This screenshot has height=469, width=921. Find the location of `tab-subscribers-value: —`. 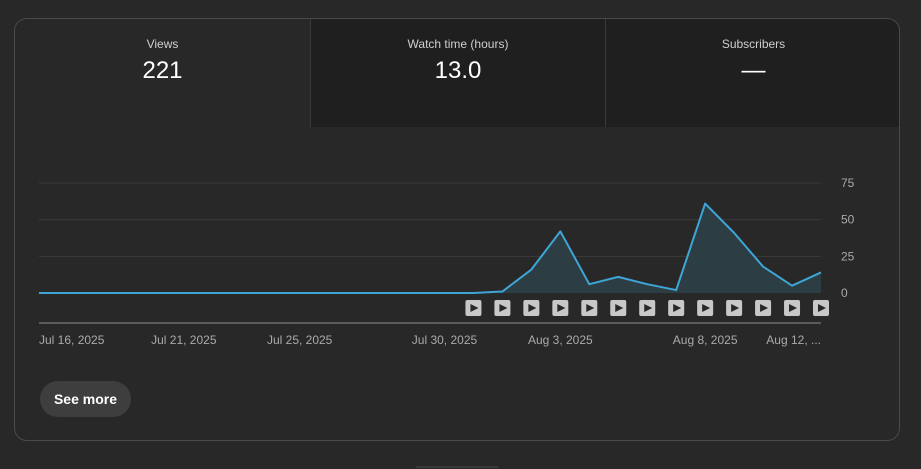

tab-subscribers-value: — is located at coordinates (753, 70).